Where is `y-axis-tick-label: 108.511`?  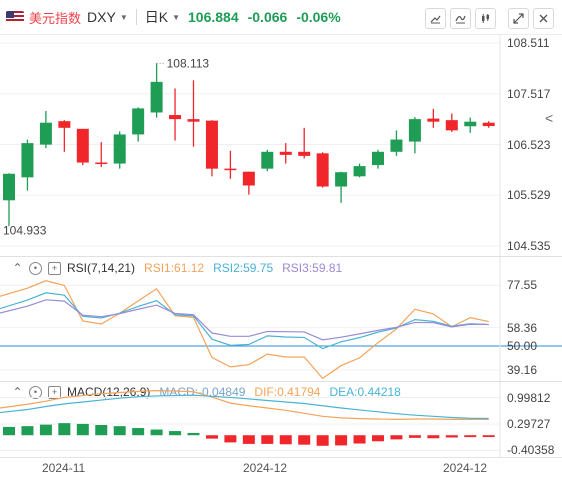 y-axis-tick-label: 108.511 is located at coordinates (528, 43).